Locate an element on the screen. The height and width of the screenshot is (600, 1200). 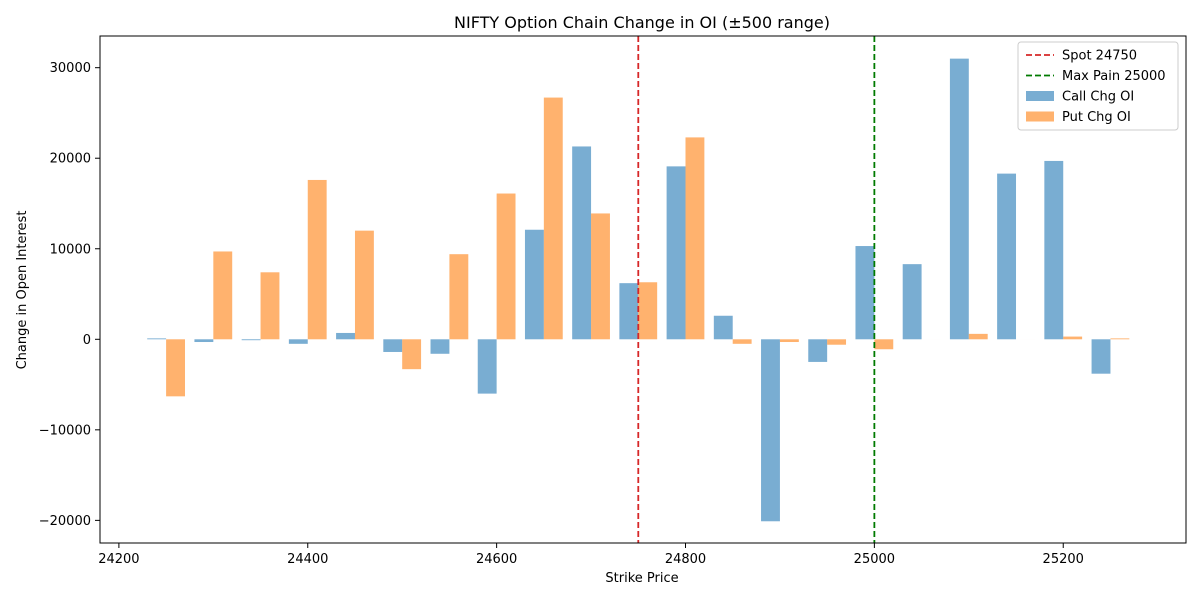
legend-label-call: Call Chg OI is located at coordinates (1098, 97).